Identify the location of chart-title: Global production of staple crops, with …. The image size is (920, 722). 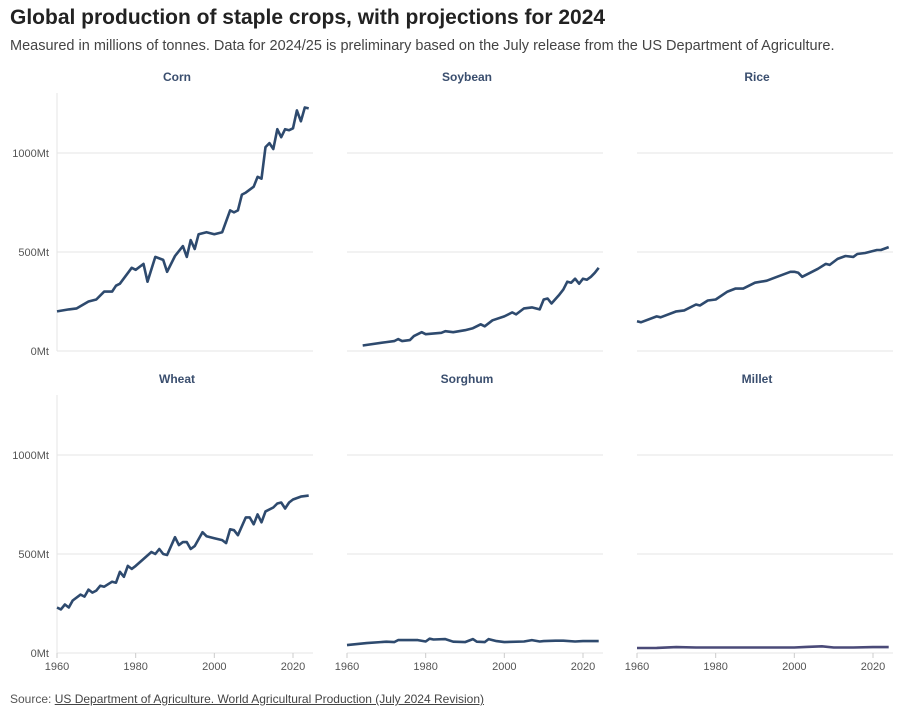
(308, 17).